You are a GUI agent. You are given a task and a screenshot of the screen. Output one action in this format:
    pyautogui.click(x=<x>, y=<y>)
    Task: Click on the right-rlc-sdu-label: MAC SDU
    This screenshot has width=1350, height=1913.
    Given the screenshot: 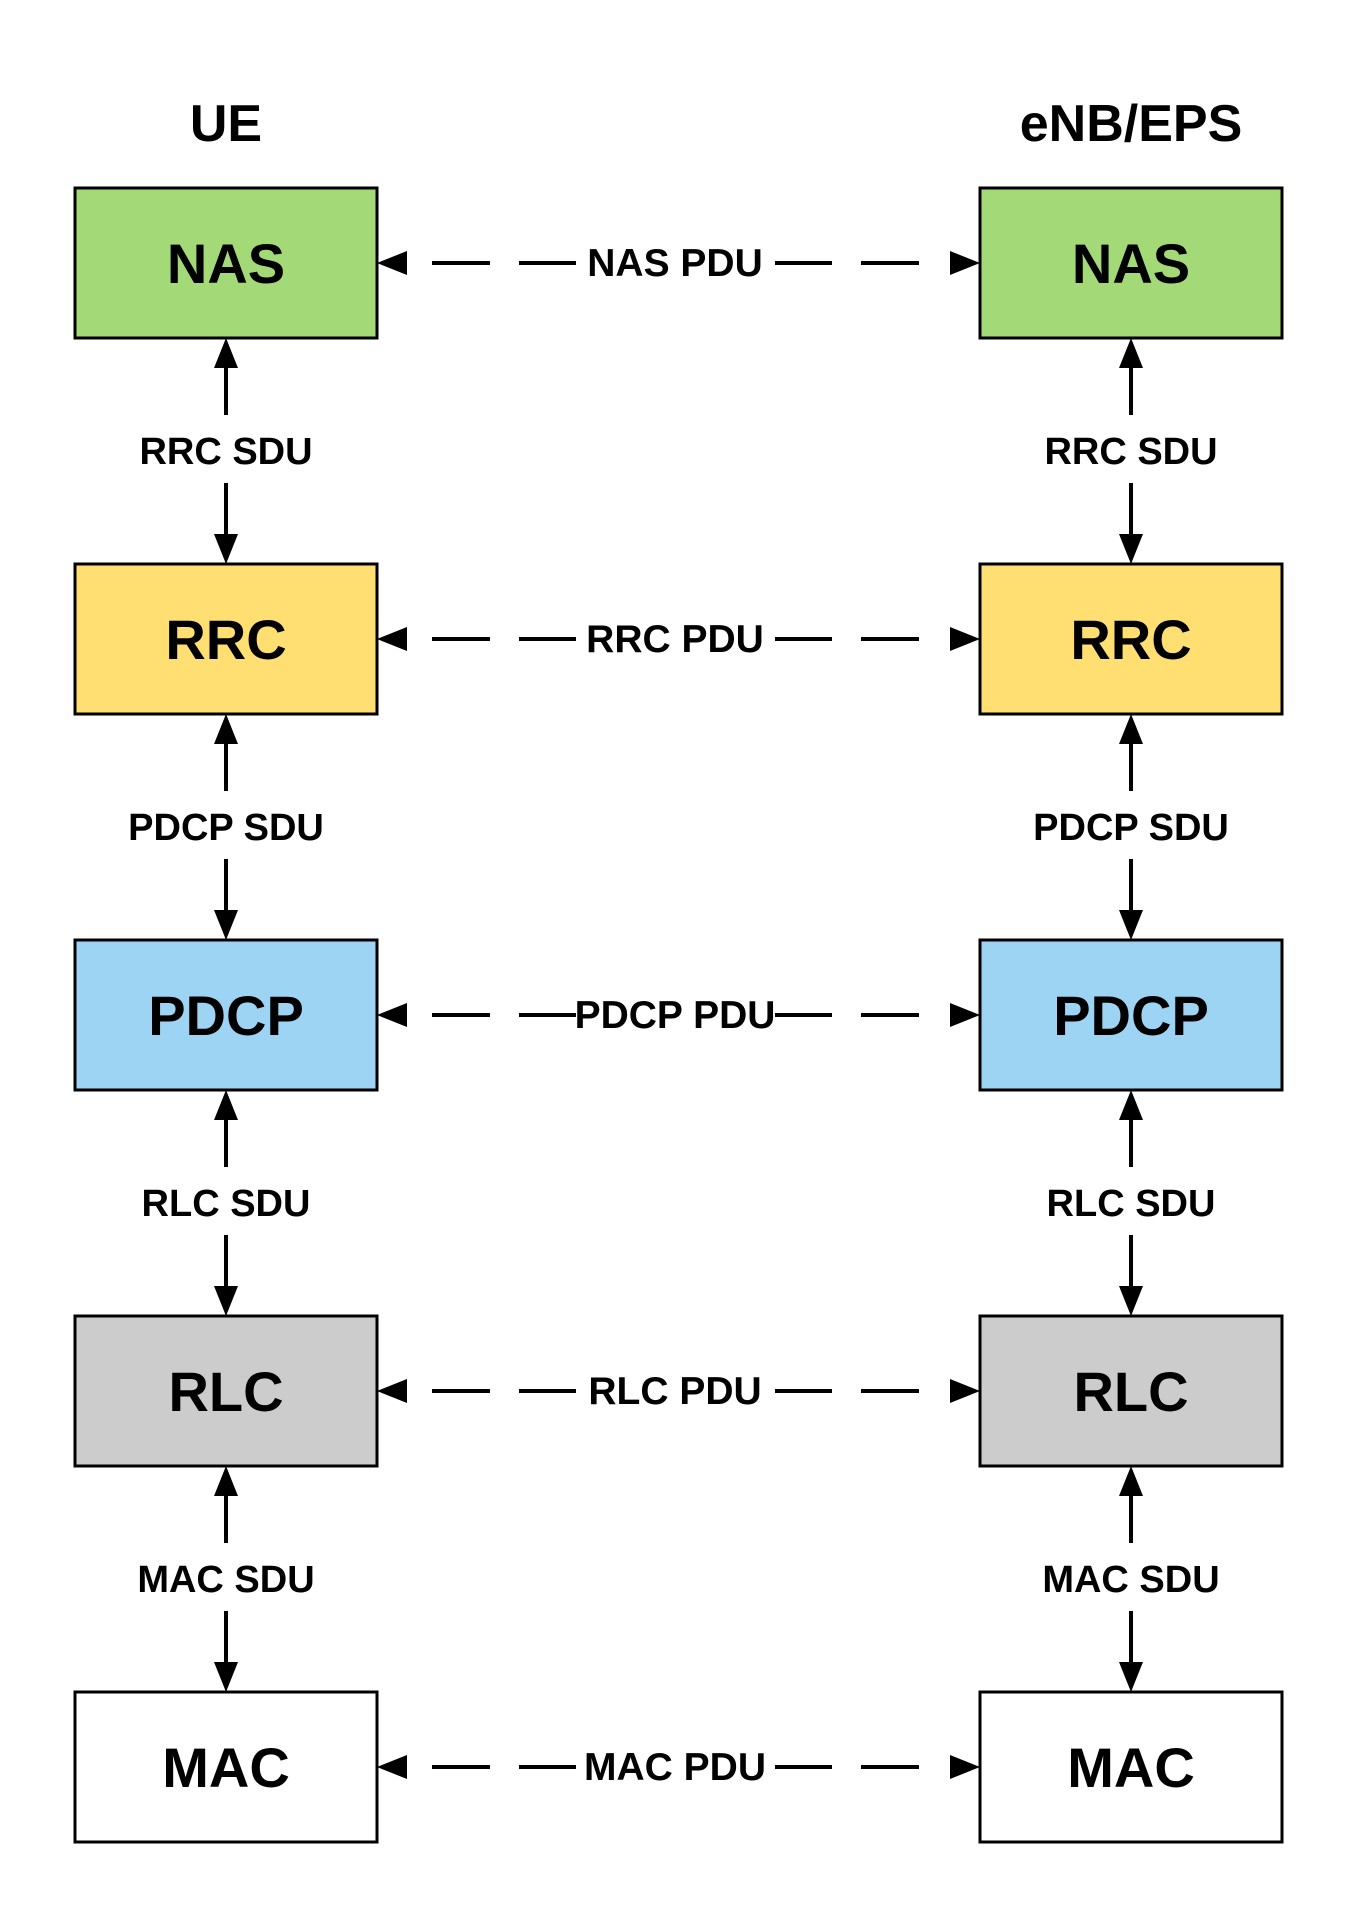 What is the action you would take?
    pyautogui.click(x=1130, y=1580)
    